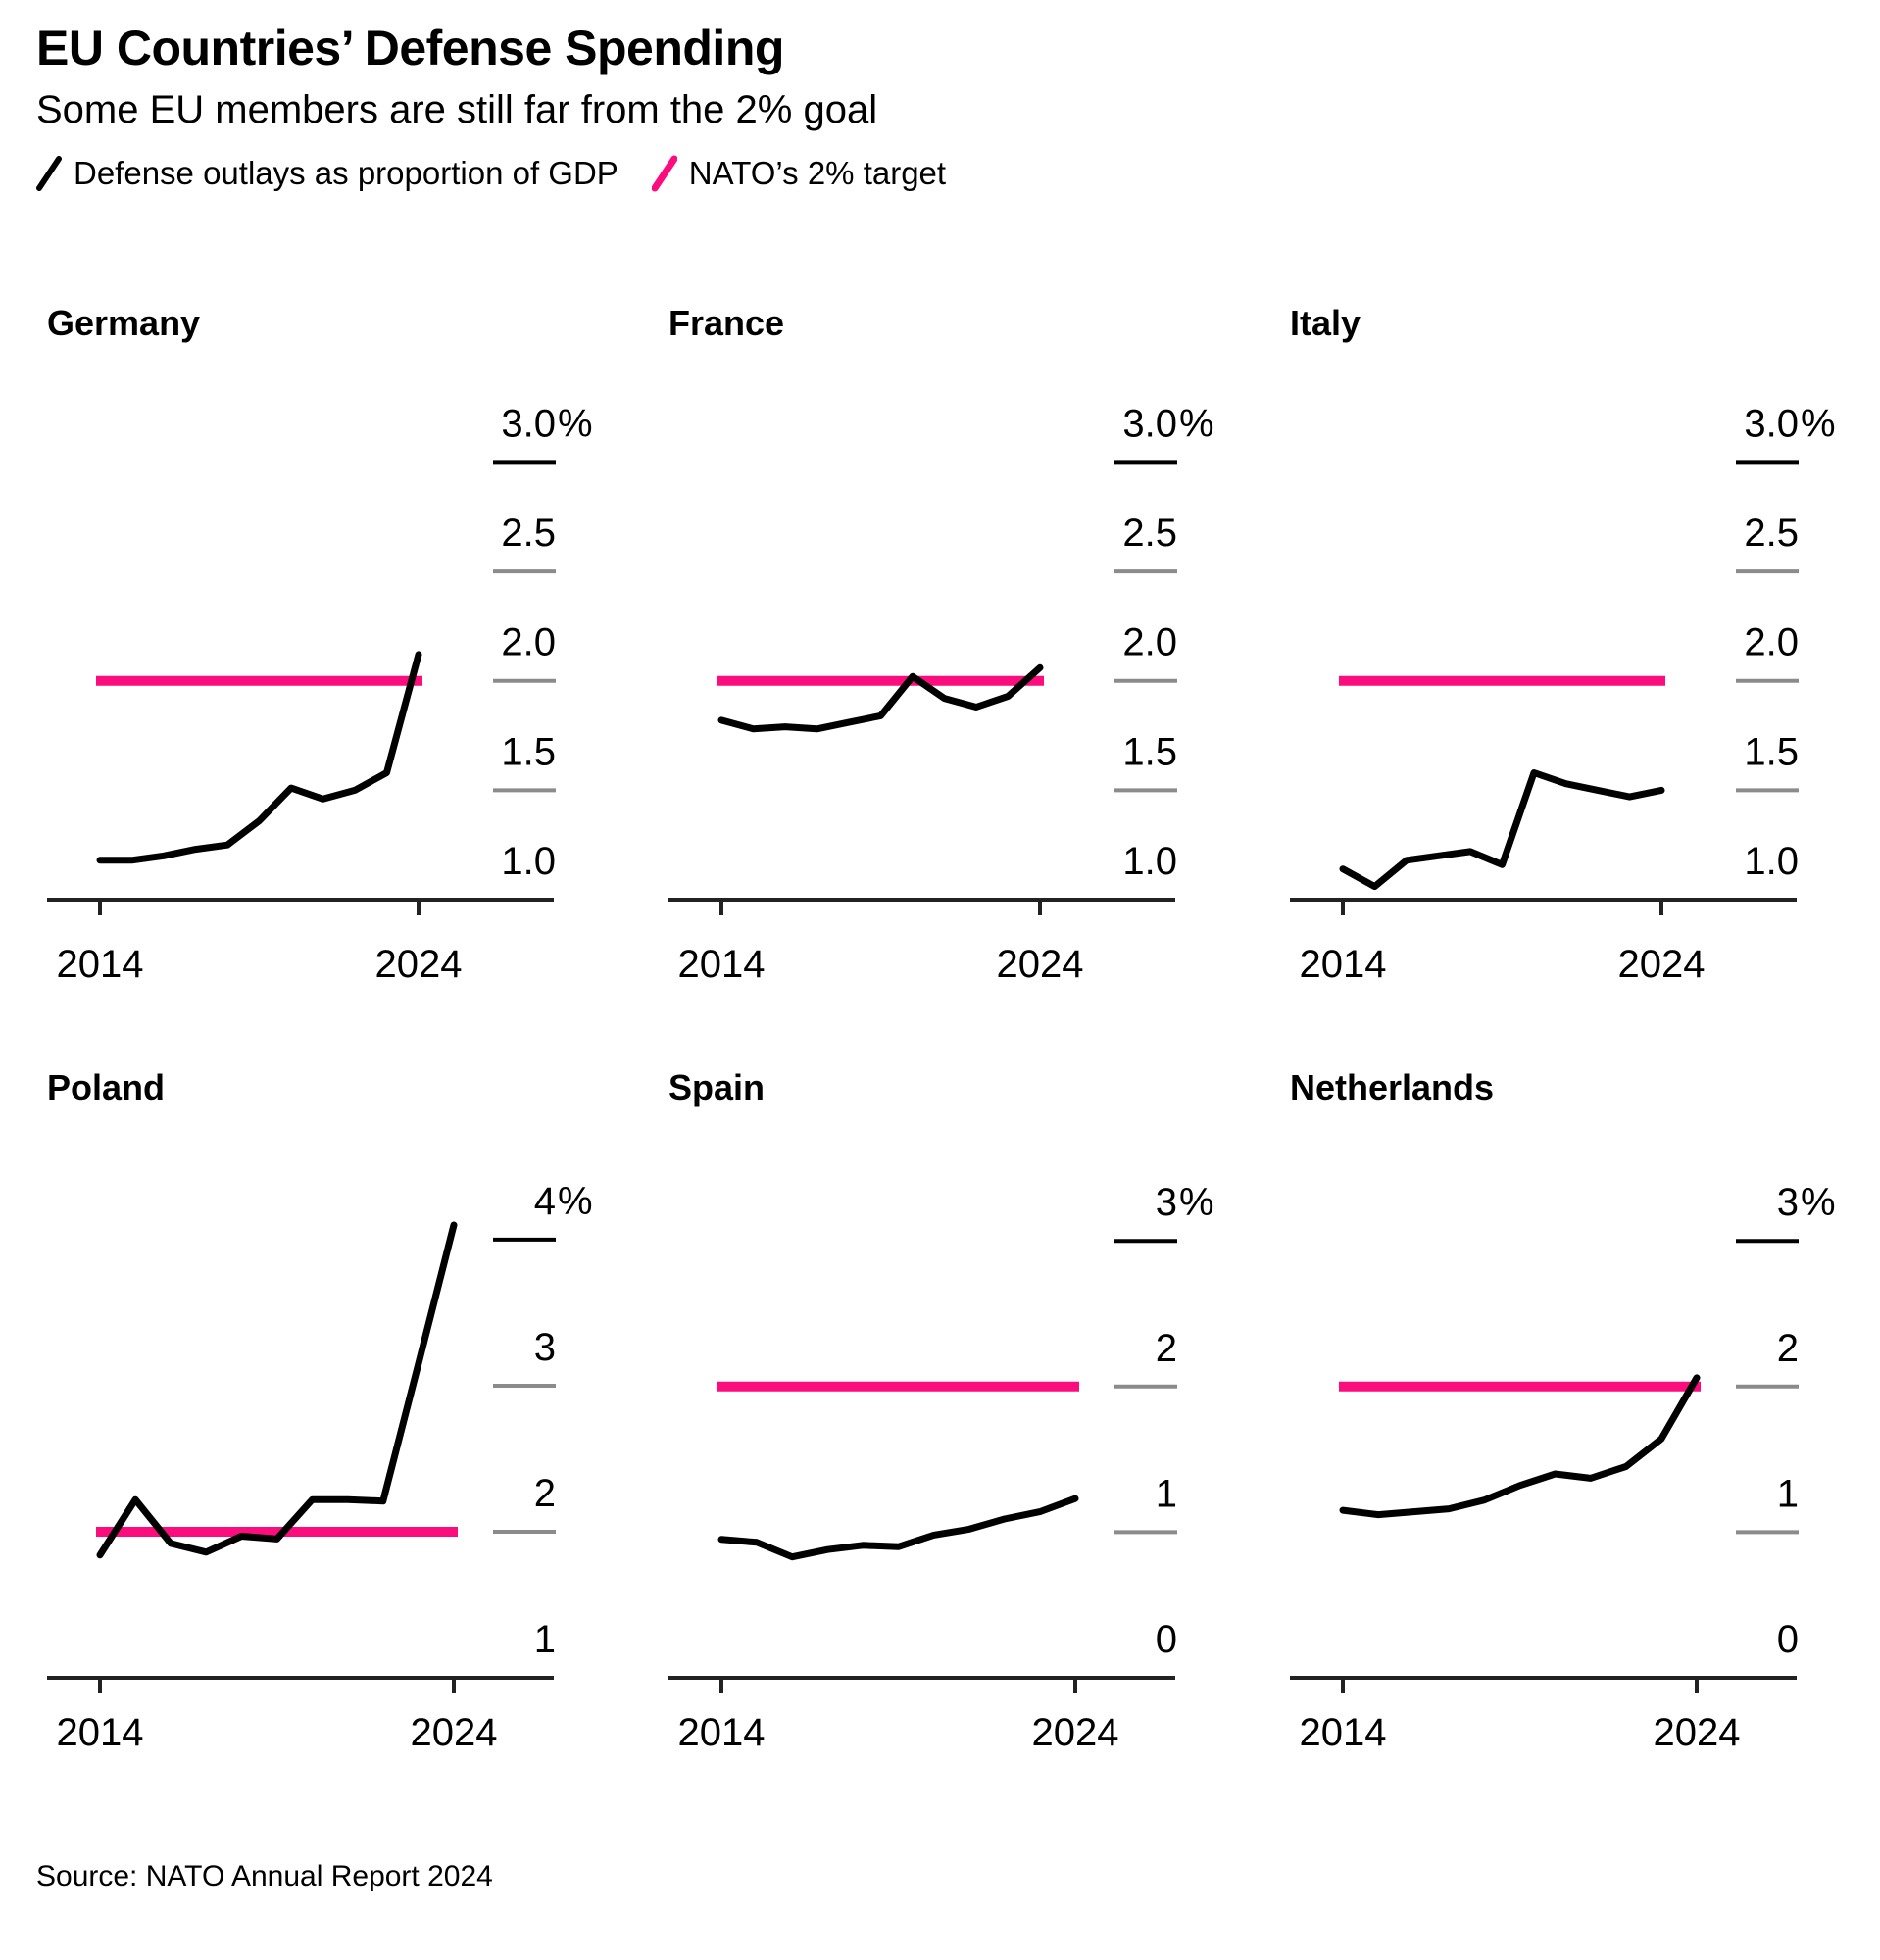  What do you see at coordinates (1325, 323) in the screenshot?
I see `chart-title-italy: Italy` at bounding box center [1325, 323].